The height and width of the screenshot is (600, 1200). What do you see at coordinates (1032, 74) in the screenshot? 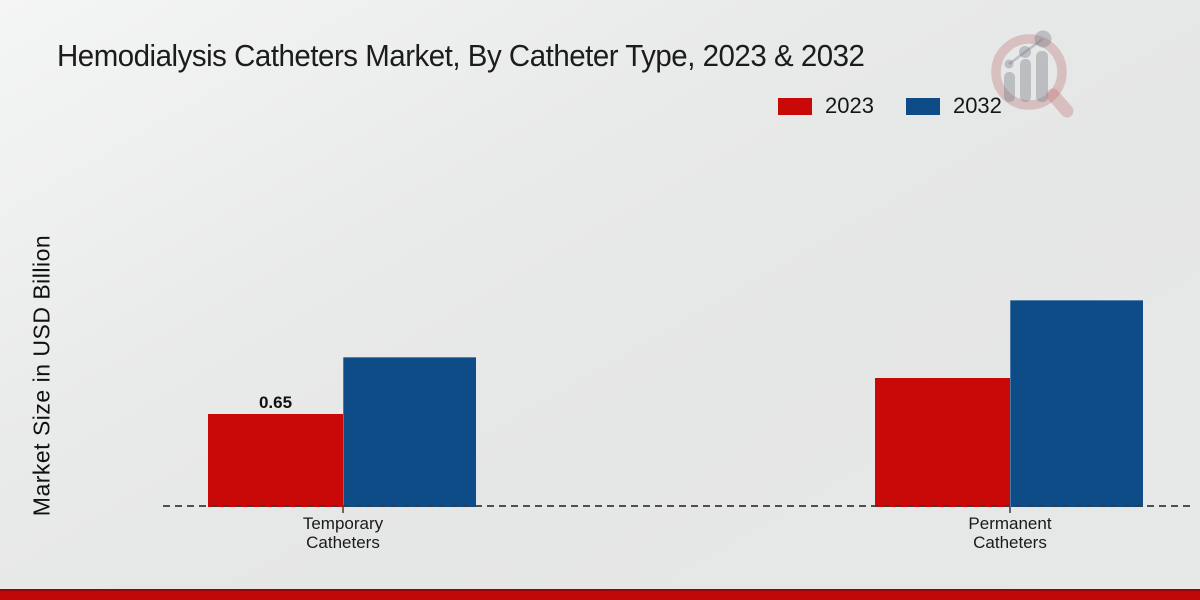
I see `magnifier-bar-chart-logo-icon` at bounding box center [1032, 74].